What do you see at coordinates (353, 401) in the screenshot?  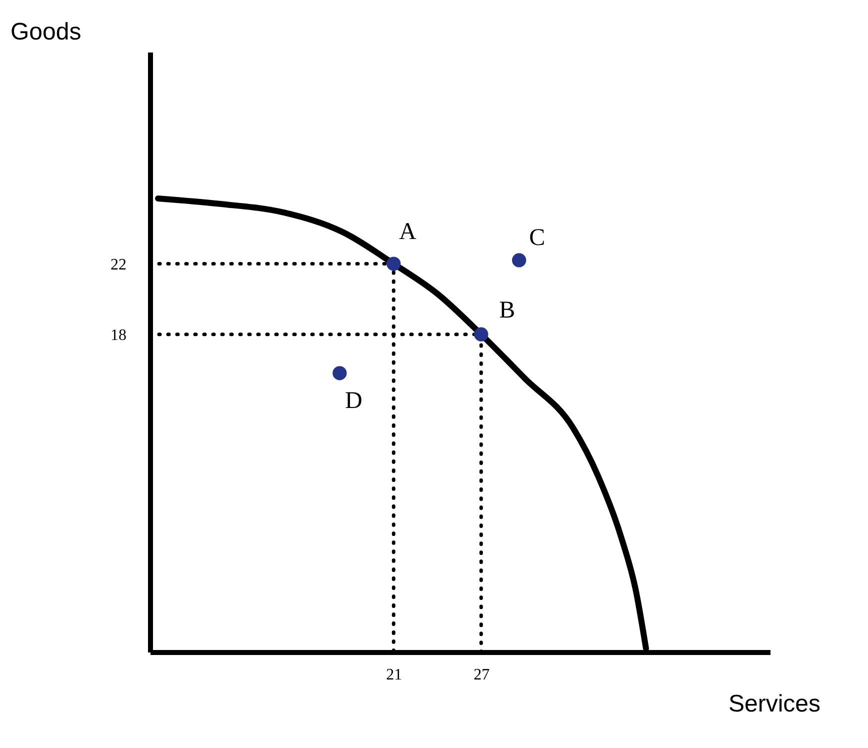 I see `annotation: D` at bounding box center [353, 401].